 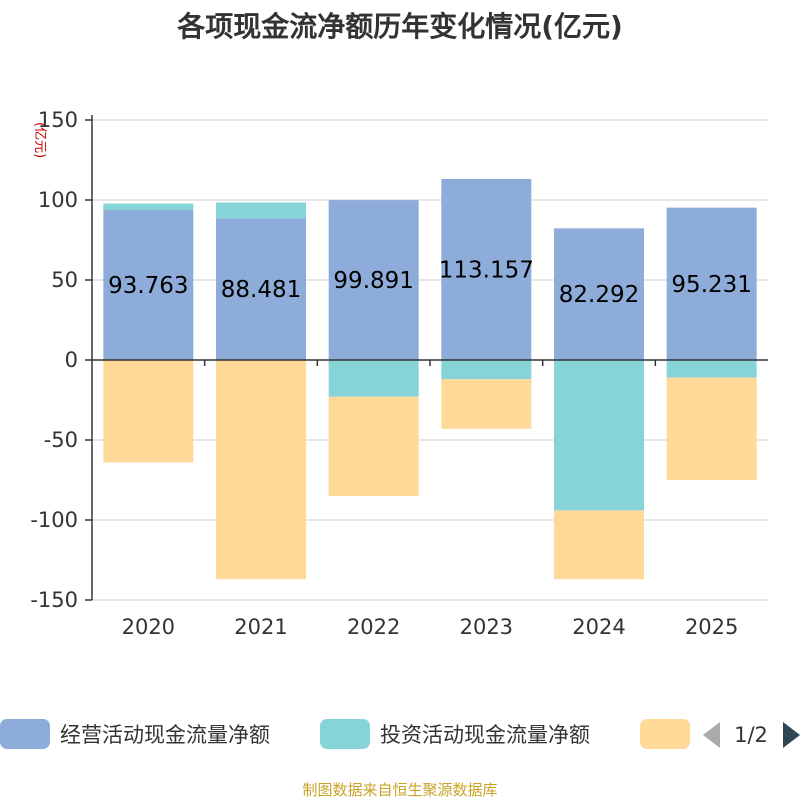 I want to click on x-tick-label: 2023, so click(x=486, y=627).